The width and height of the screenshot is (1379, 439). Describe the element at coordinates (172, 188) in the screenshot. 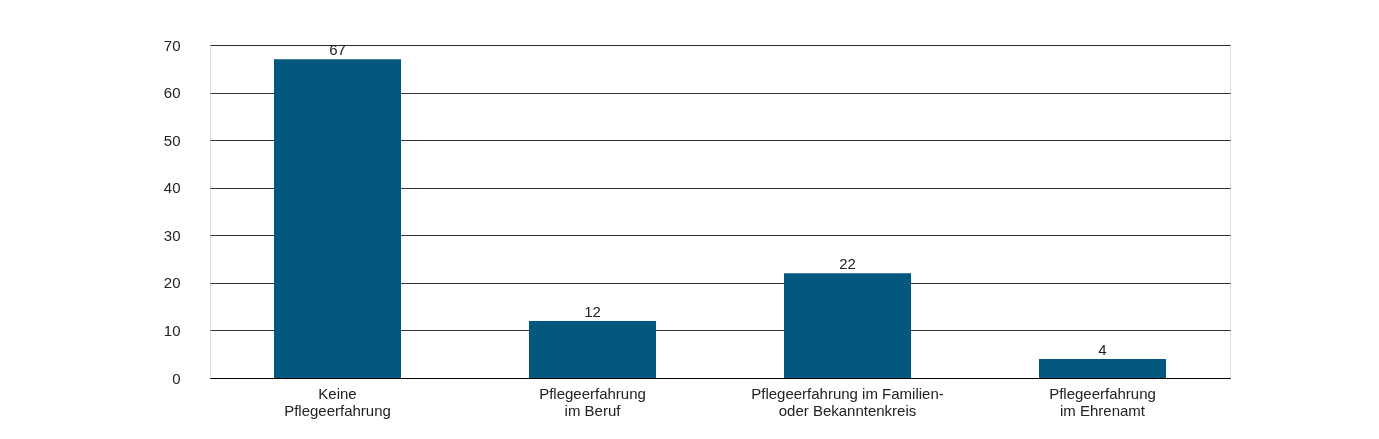

I see `y-tick-label: 40` at that location.